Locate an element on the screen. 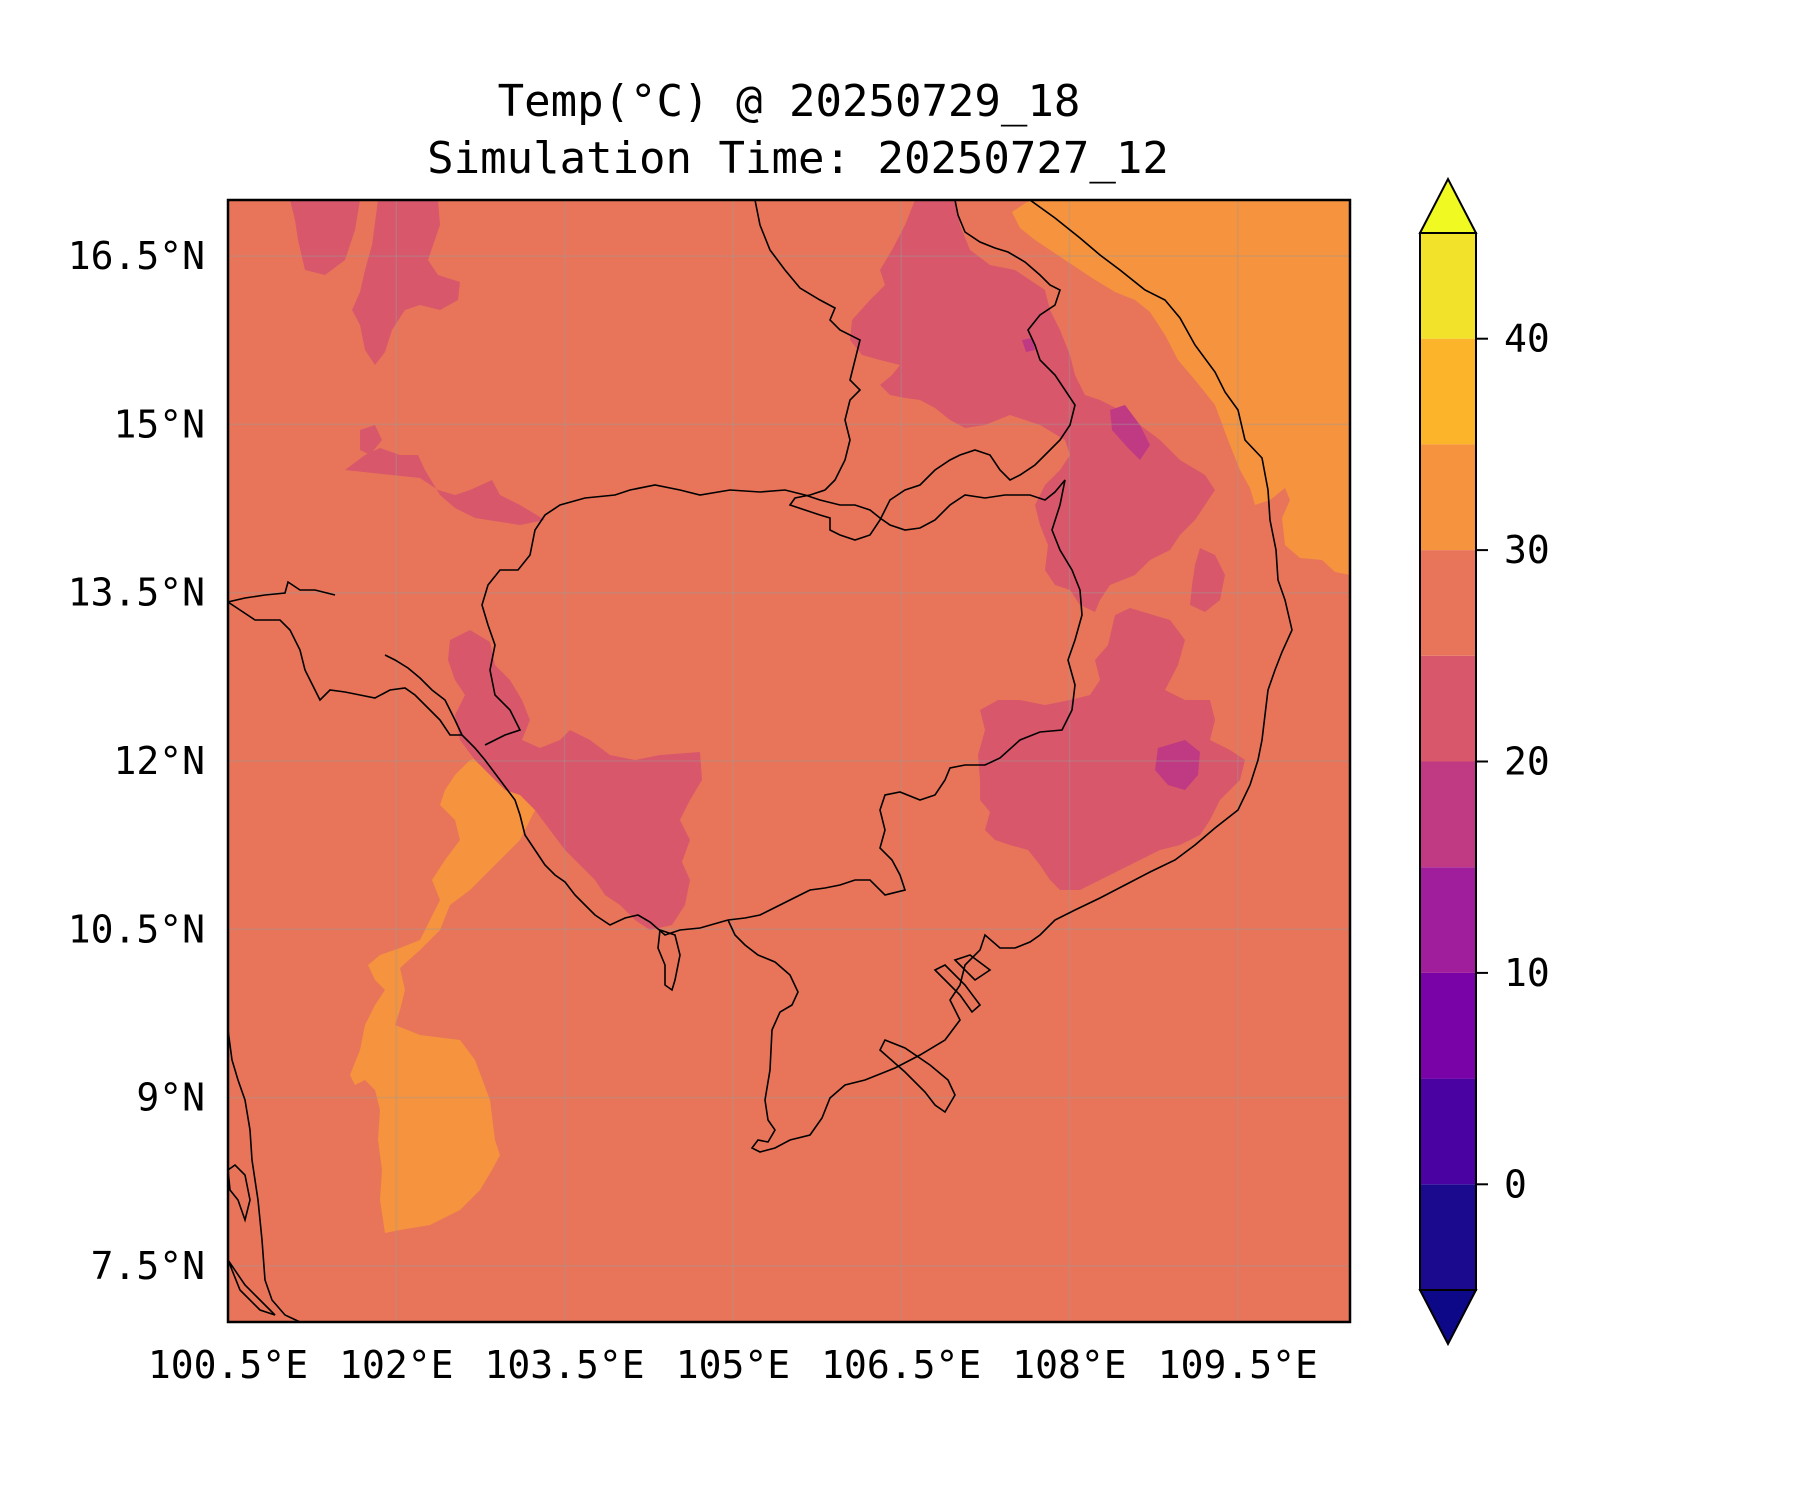  contour-20-25-central-highlands is located at coordinates (1111, 749).